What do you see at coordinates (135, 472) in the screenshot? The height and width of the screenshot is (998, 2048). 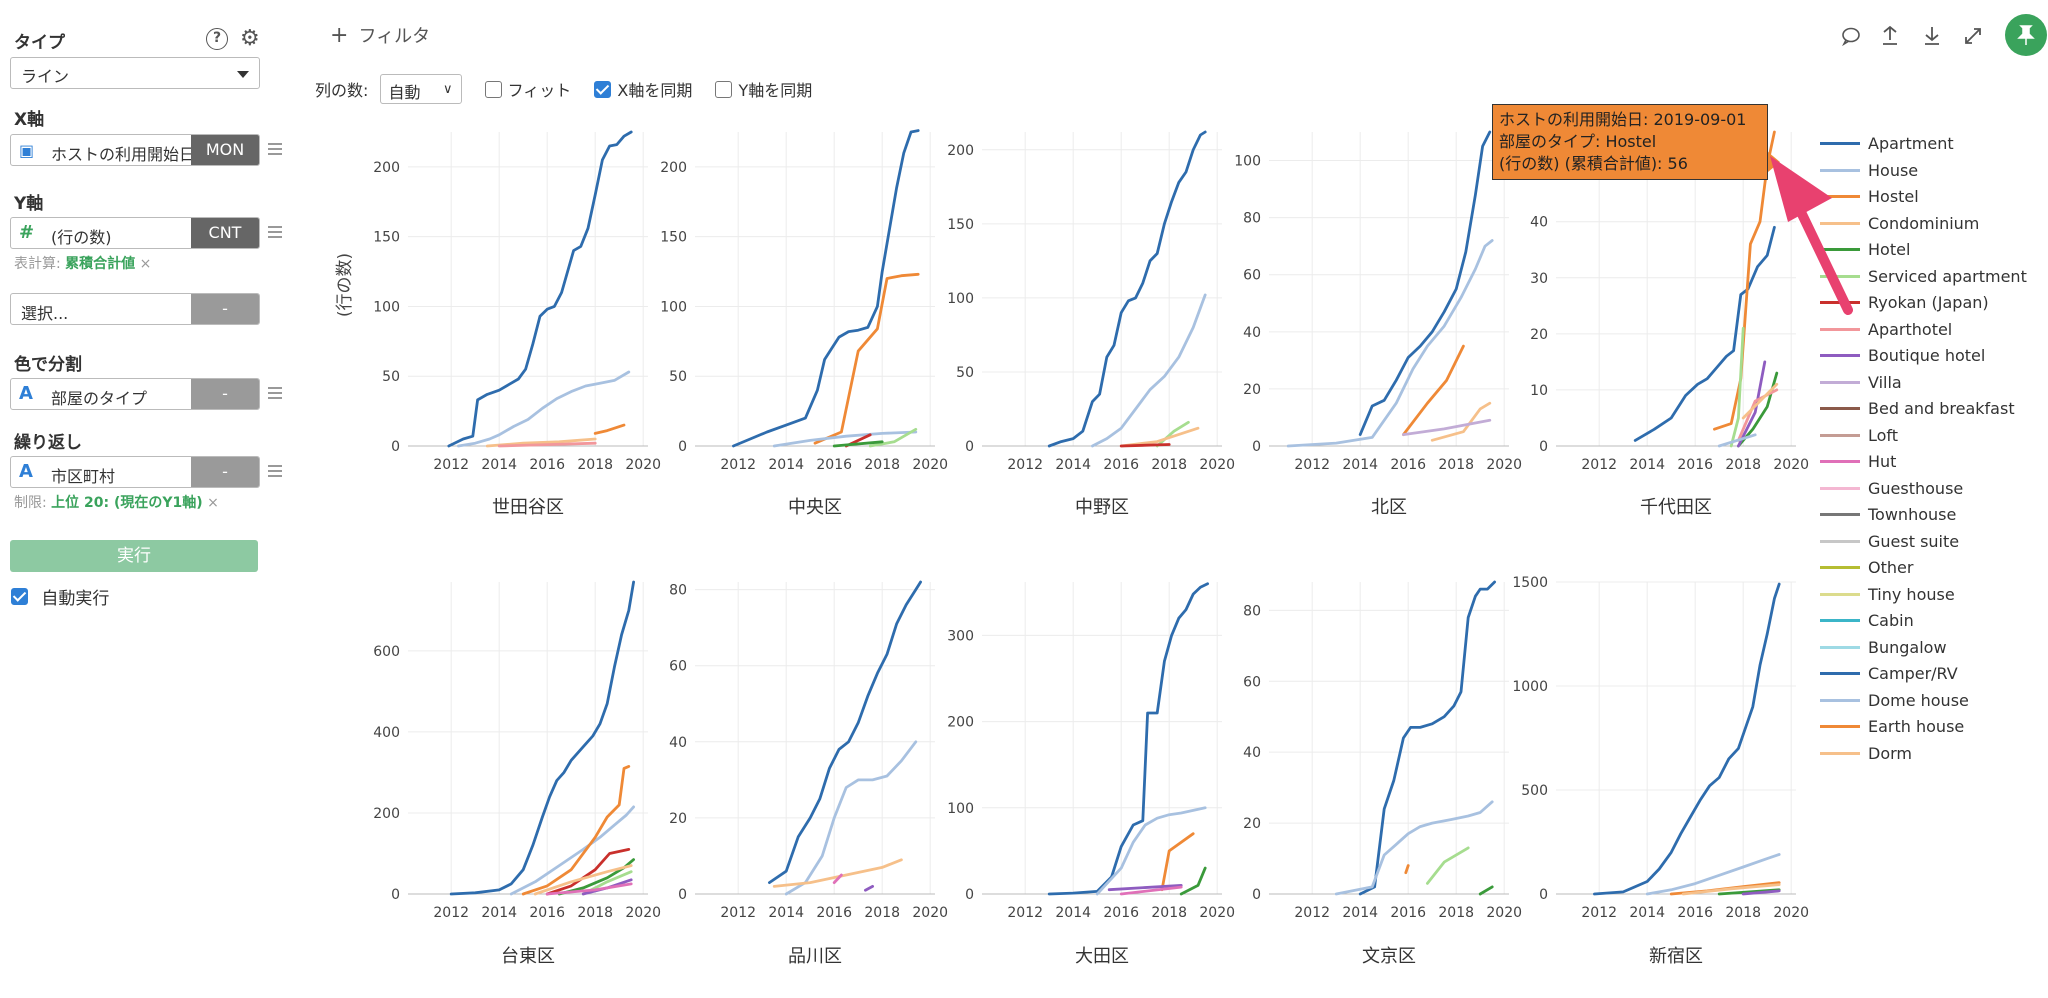 I see `repeat-field: A 市区町村 -` at bounding box center [135, 472].